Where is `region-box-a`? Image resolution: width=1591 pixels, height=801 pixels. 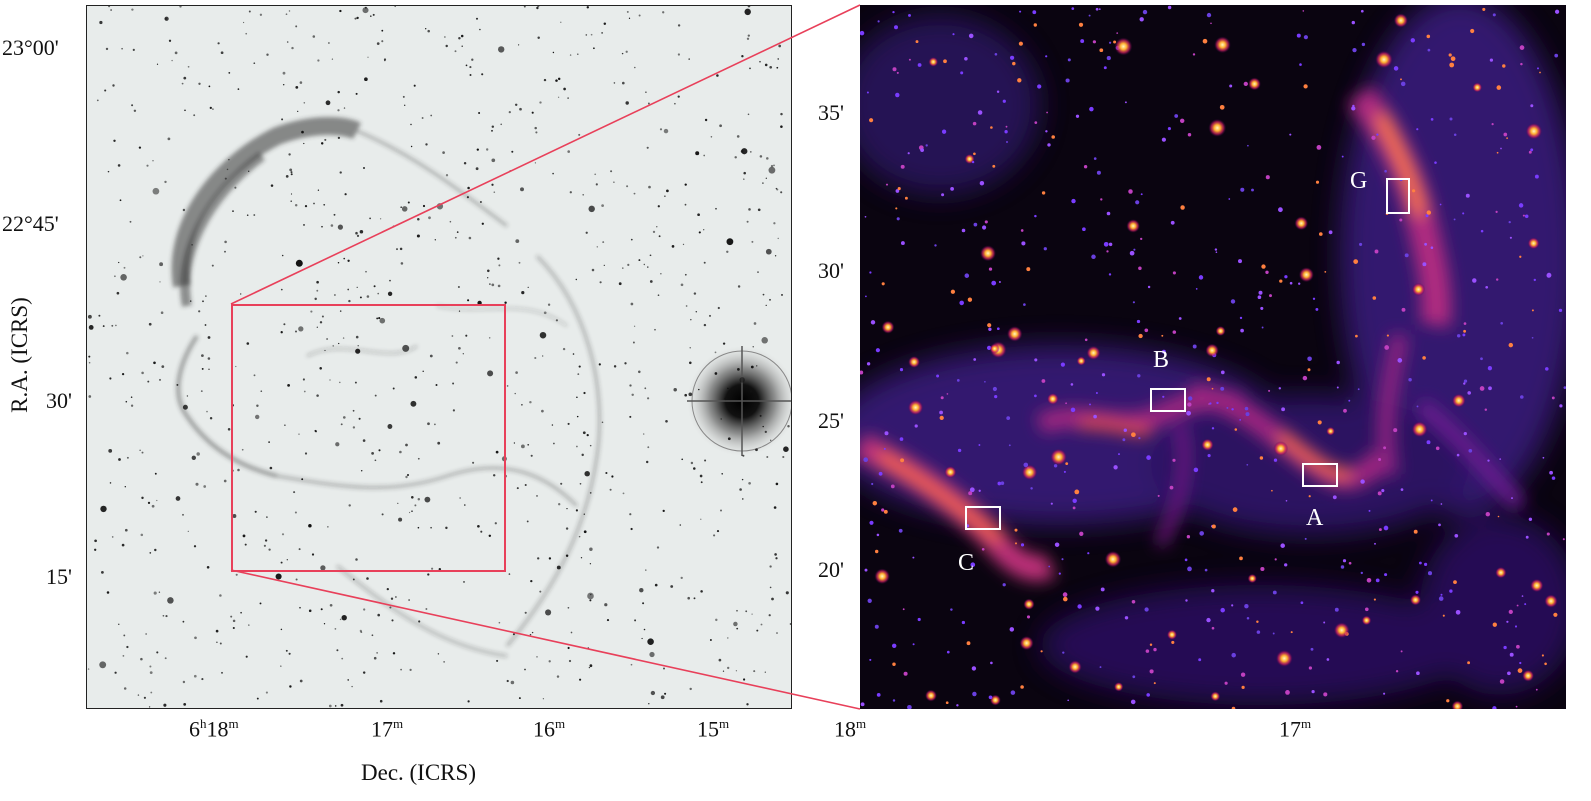 region-box-a is located at coordinates (1320, 475).